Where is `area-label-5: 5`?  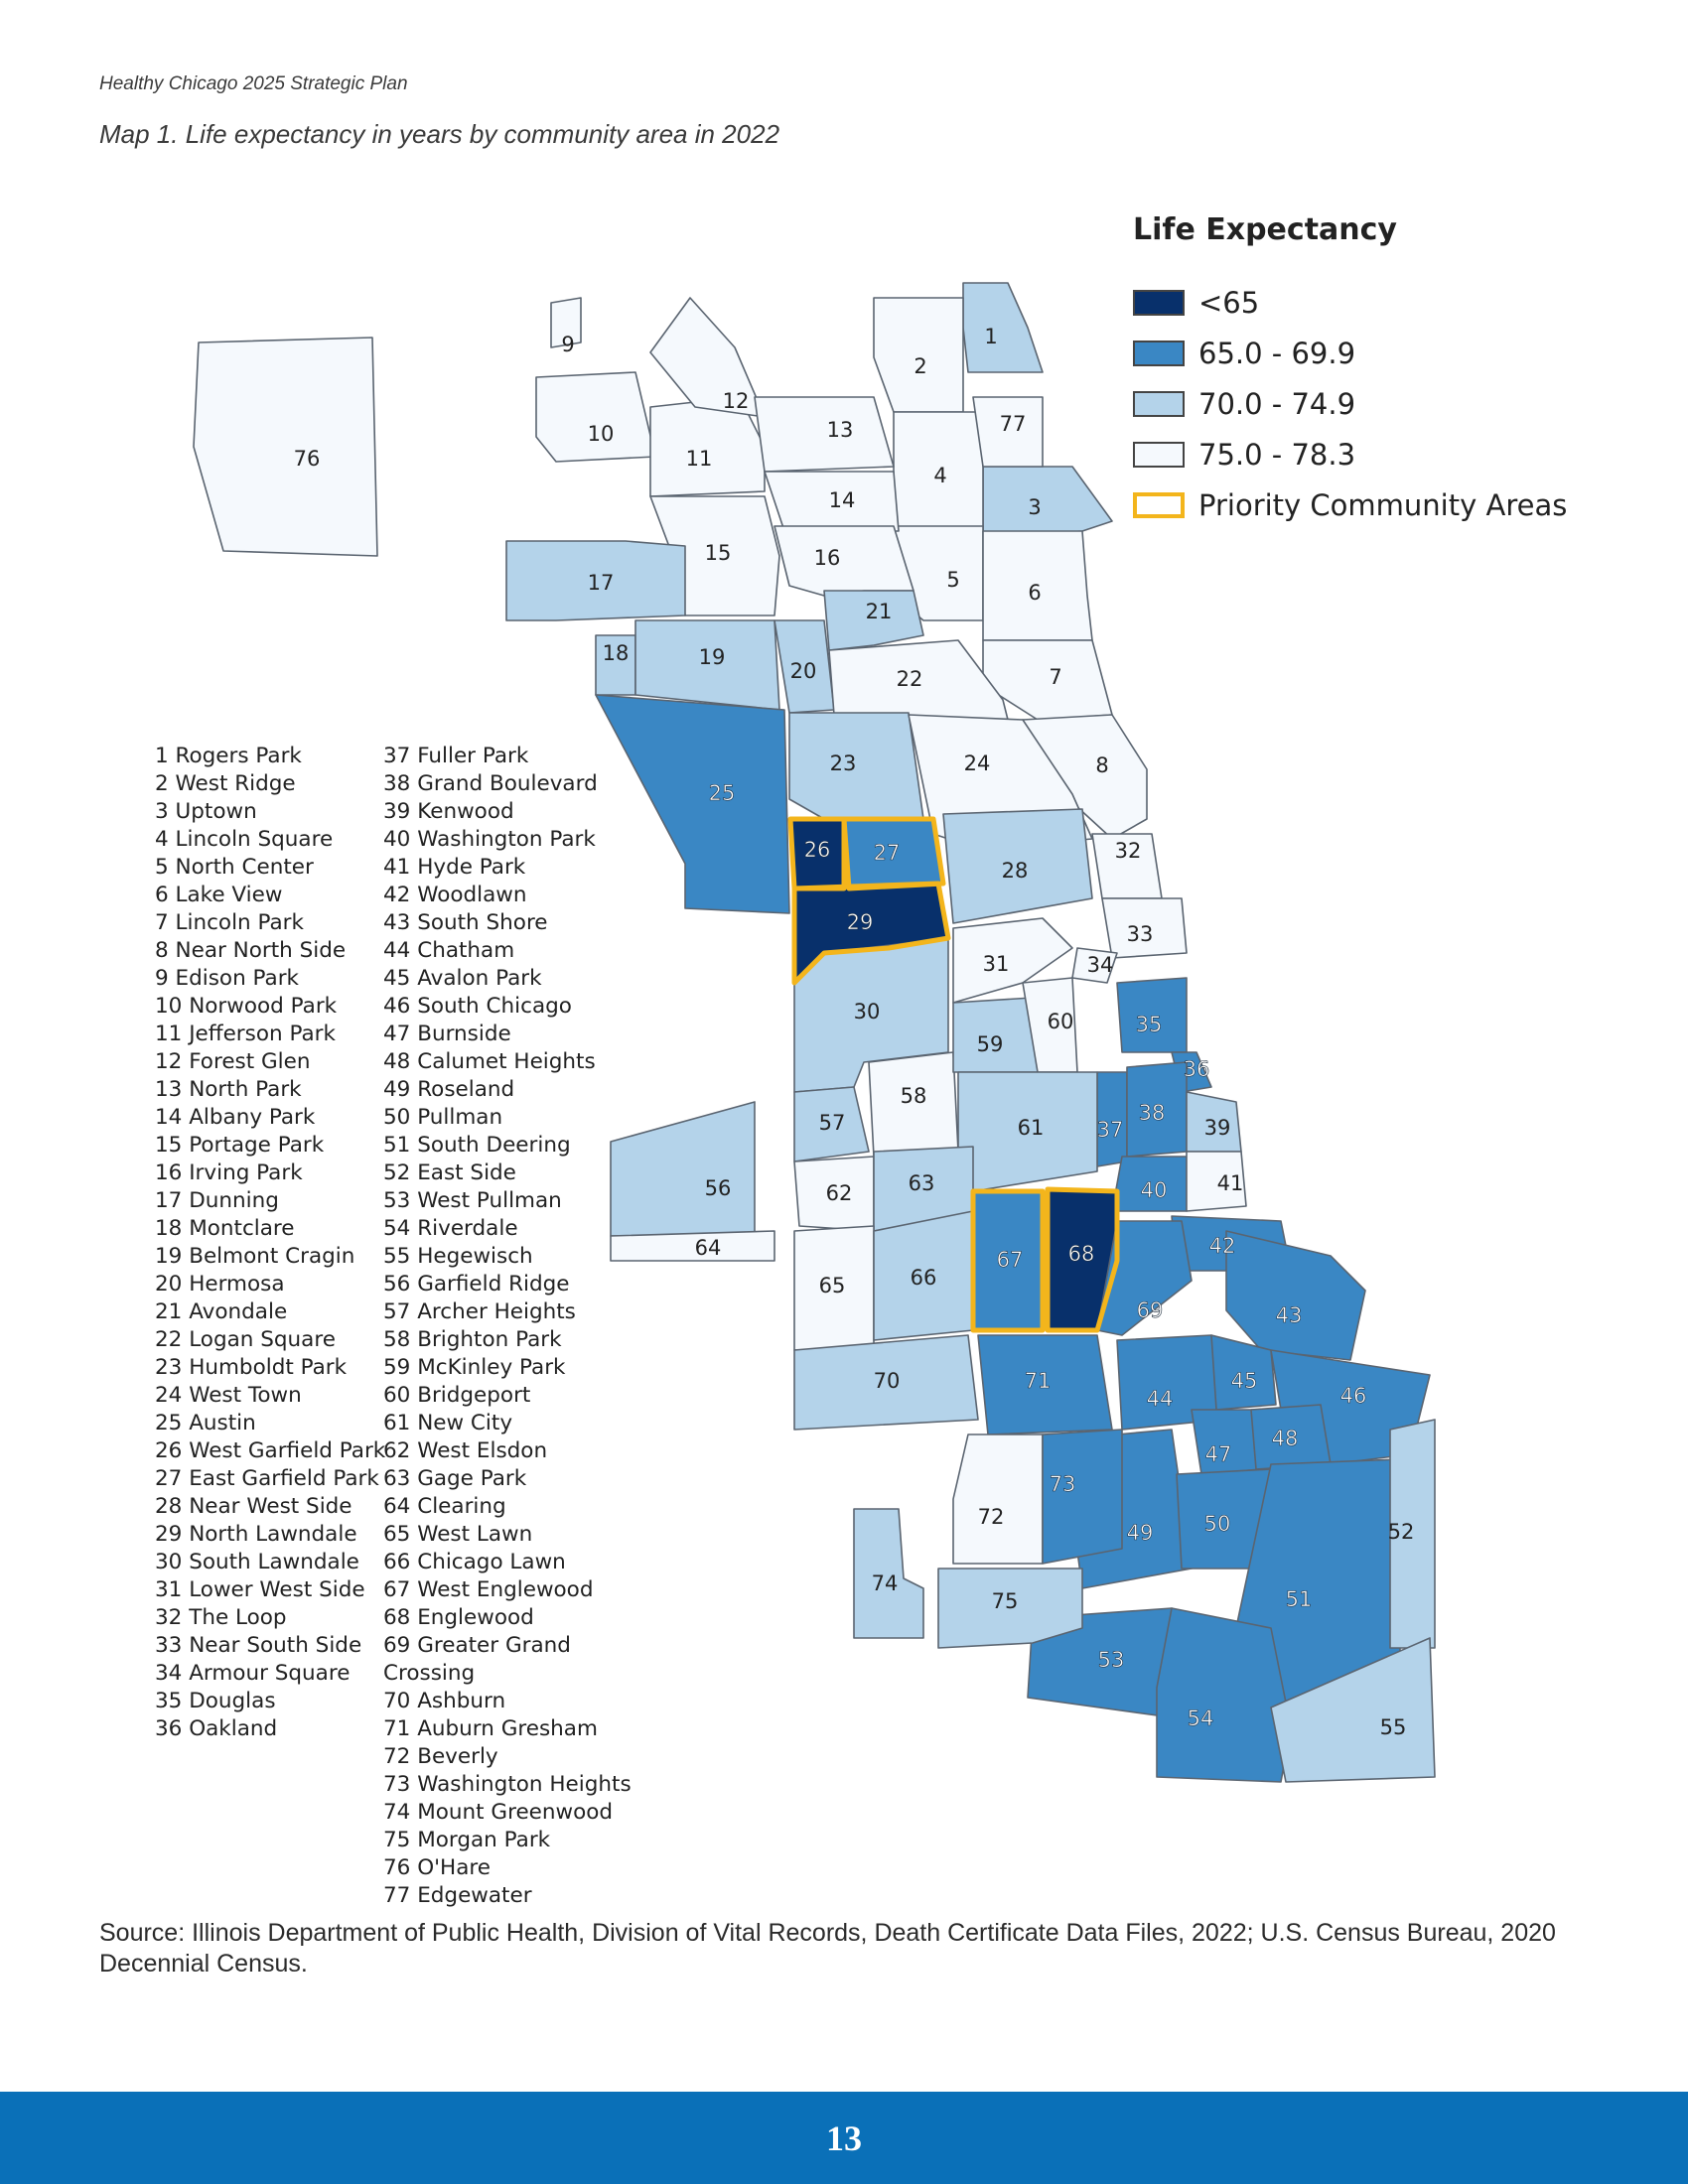
area-label-5: 5 is located at coordinates (952, 580).